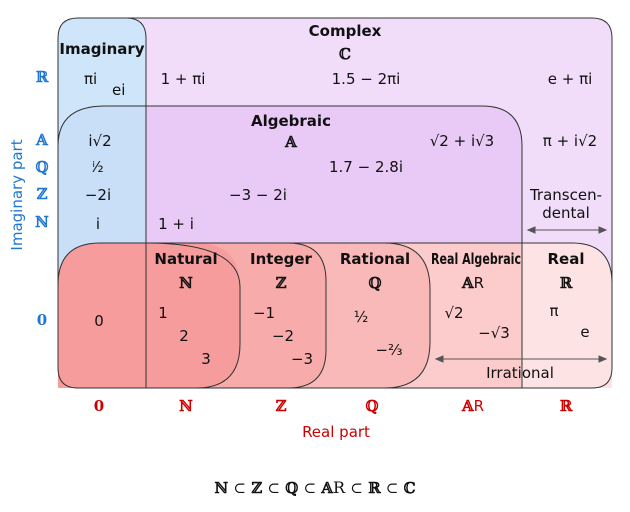 This screenshot has width=630, height=512. What do you see at coordinates (264, 313) in the screenshot?
I see `example-minus1: −1` at bounding box center [264, 313].